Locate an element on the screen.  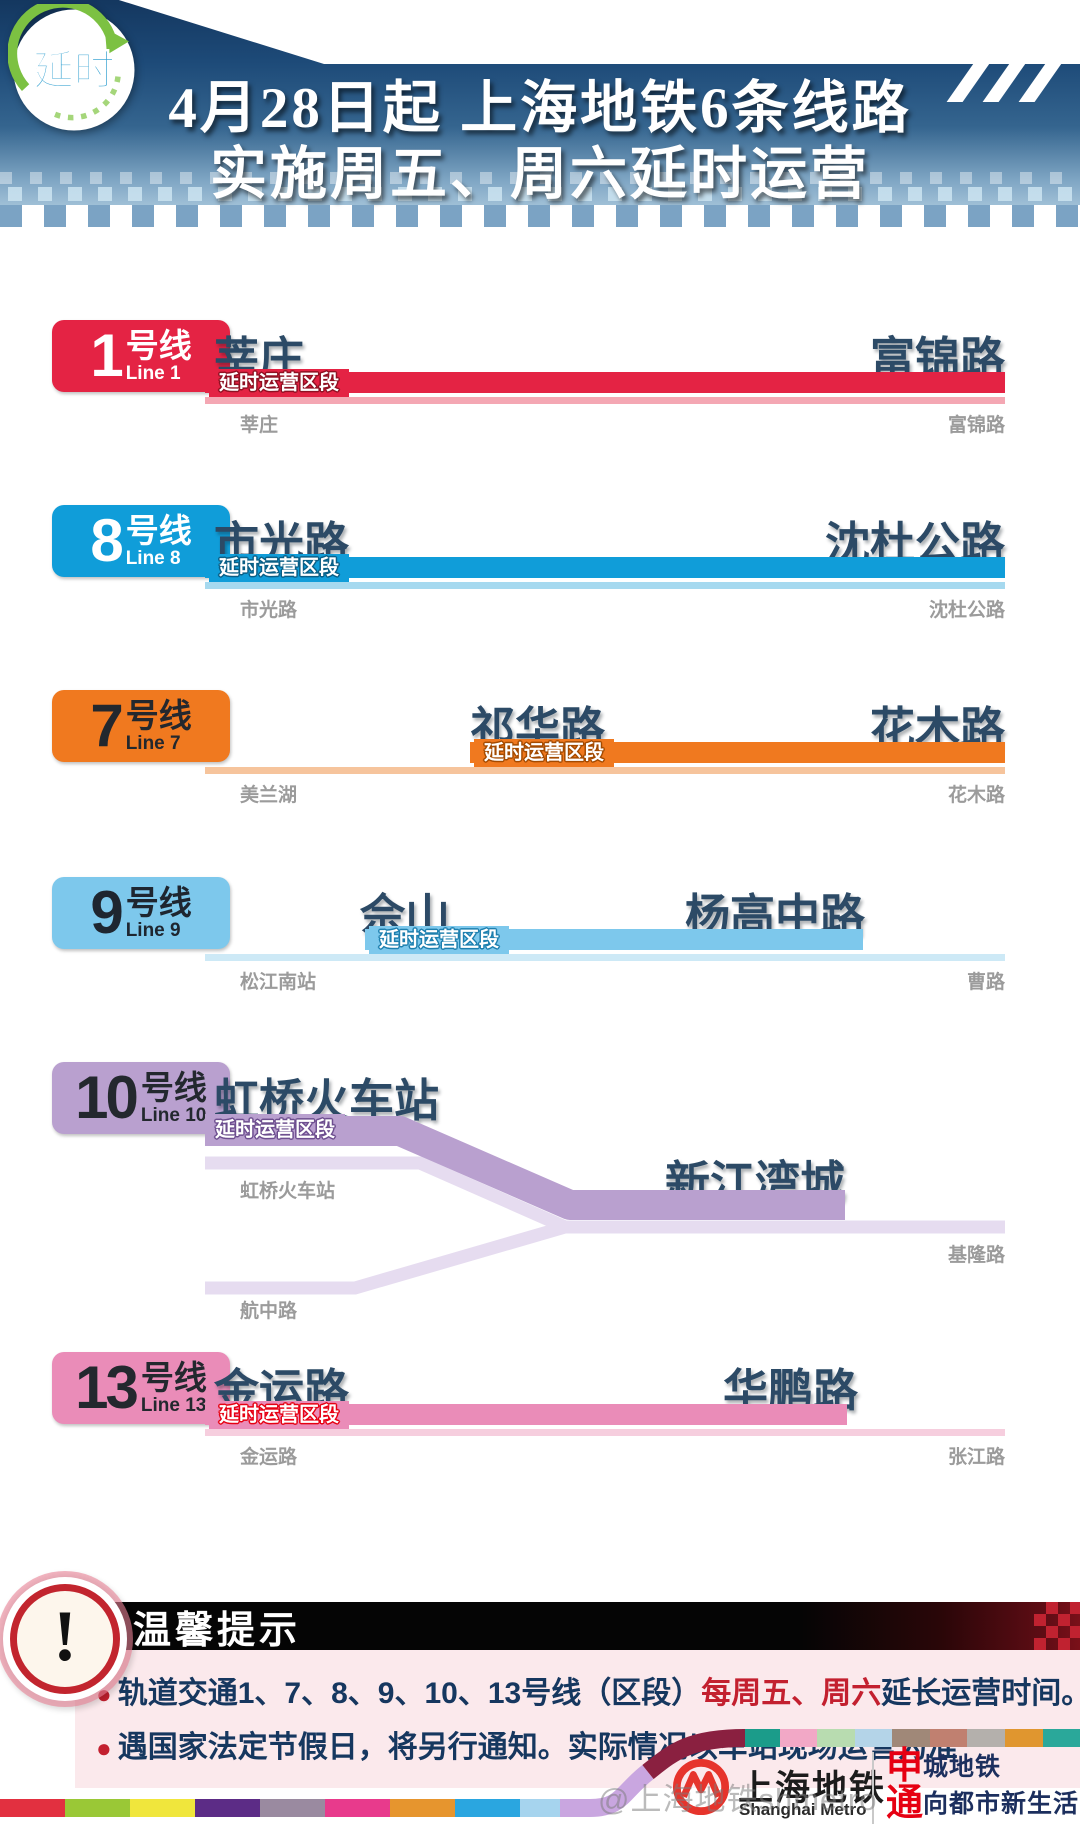
terminus-label-left: 松江南站 is located at coordinates (278, 982).